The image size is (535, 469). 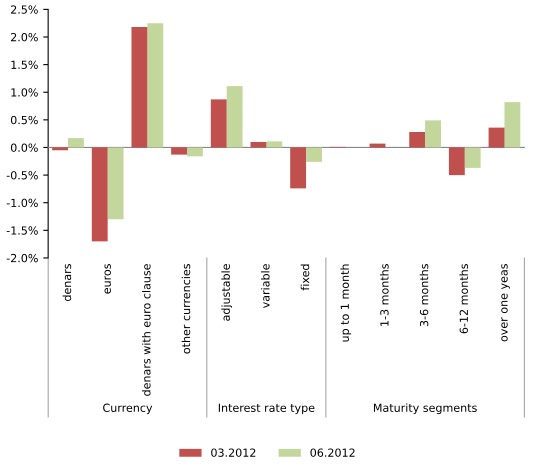 I want to click on y-tick-label: -1.5%, so click(x=22, y=230).